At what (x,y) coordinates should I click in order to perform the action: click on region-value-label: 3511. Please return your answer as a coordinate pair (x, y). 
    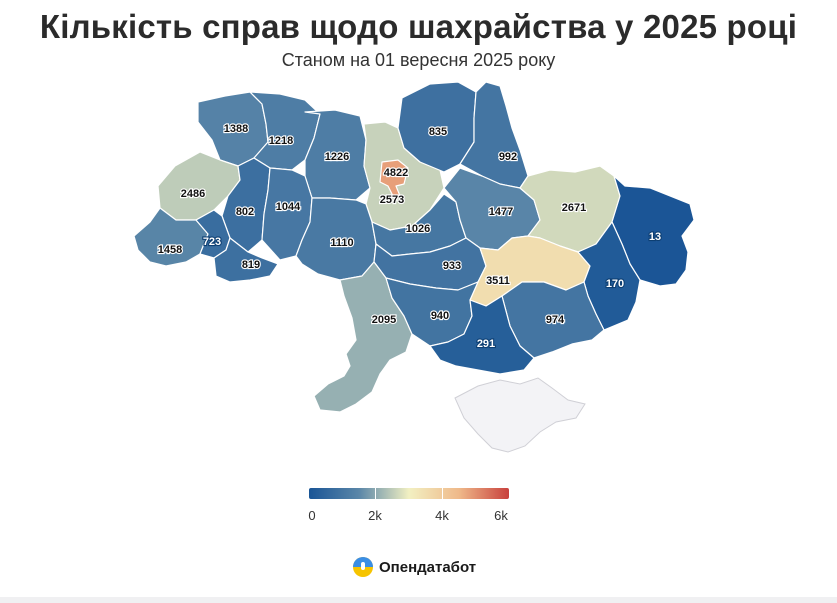
    Looking at the image, I should click on (498, 281).